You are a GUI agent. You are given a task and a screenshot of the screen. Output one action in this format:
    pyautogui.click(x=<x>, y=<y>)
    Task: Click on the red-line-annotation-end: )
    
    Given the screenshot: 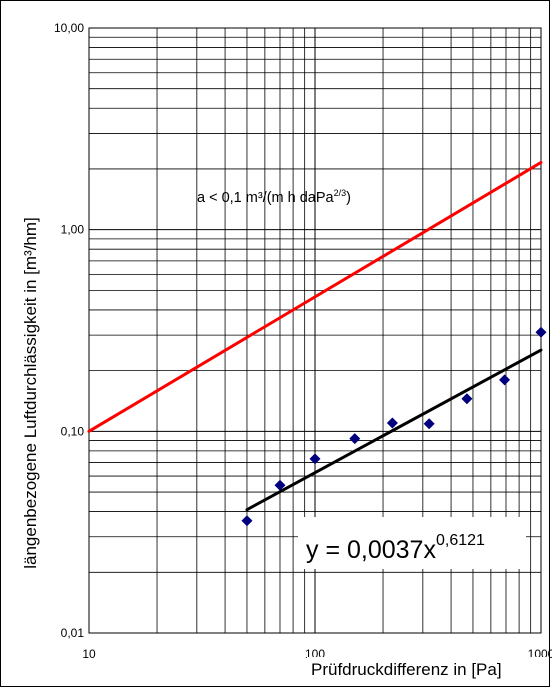 What is the action you would take?
    pyautogui.click(x=348, y=198)
    